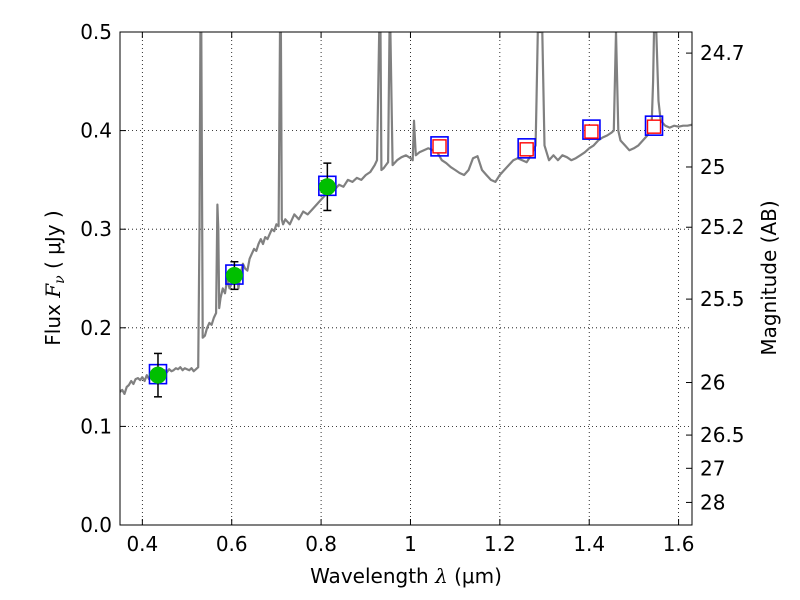 The image size is (800, 600). Describe the element at coordinates (96, 131) in the screenshot. I see `y-tick-label: 0.4` at that location.